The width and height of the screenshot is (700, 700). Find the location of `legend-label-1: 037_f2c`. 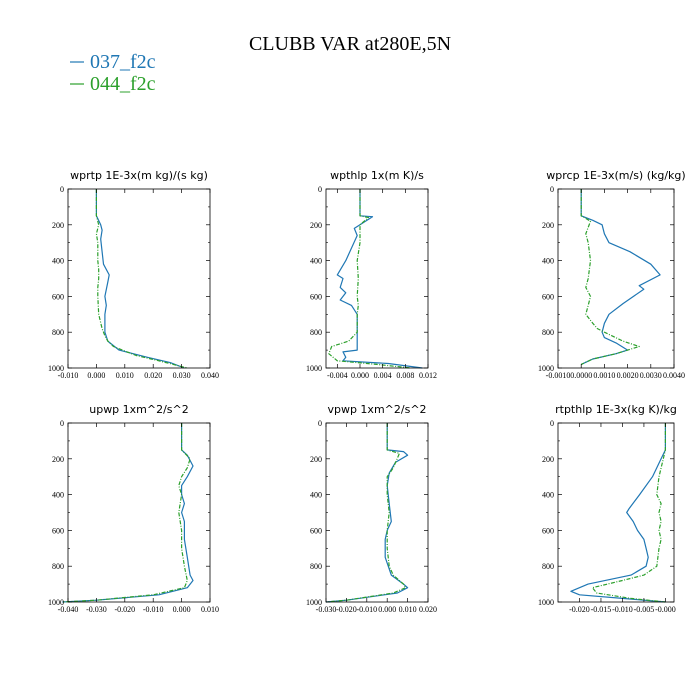

legend-label-1: 037_f2c is located at coordinates (123, 62).